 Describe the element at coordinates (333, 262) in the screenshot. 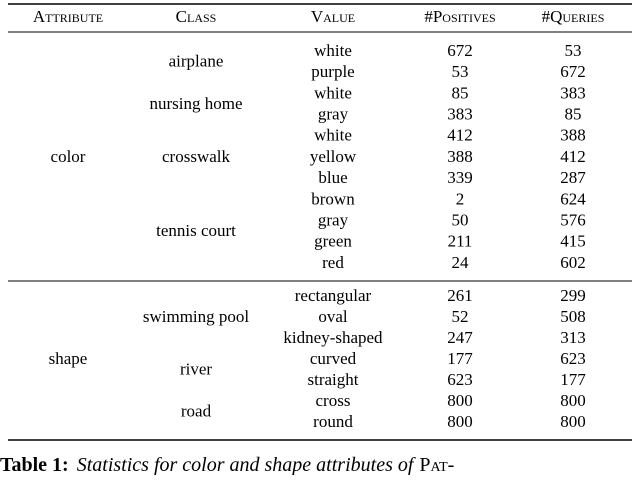

I see `value-cell: red` at that location.